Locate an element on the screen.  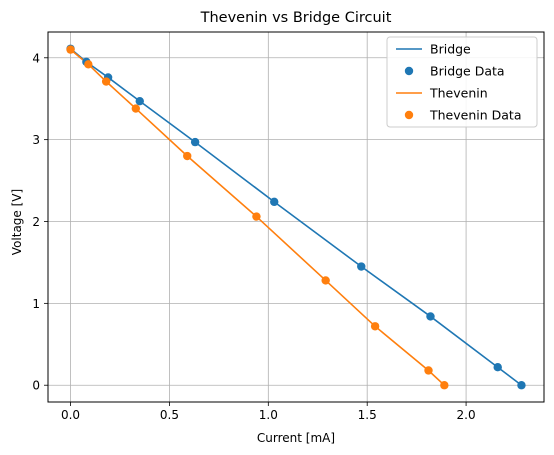
y-axis: 0 1 2 3 4 is located at coordinates (40, 222).